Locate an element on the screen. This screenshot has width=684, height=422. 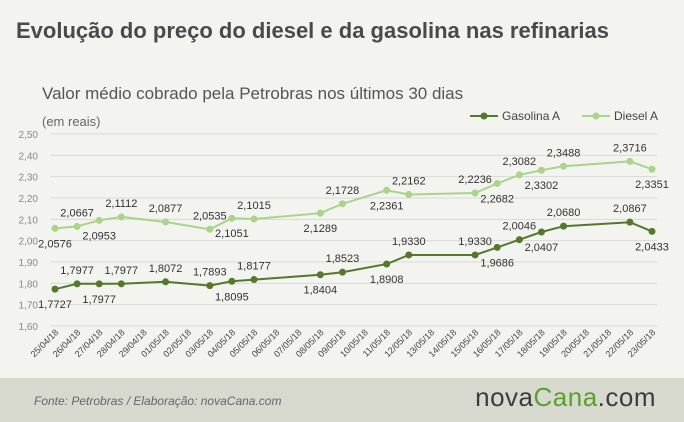
y-tick-label: 1,80 is located at coordinates (29, 284).